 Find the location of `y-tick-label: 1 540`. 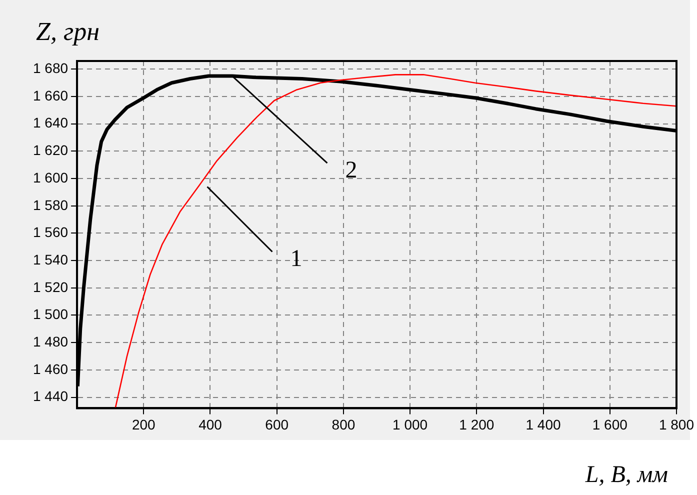

y-tick-label: 1 540 is located at coordinates (50, 259).